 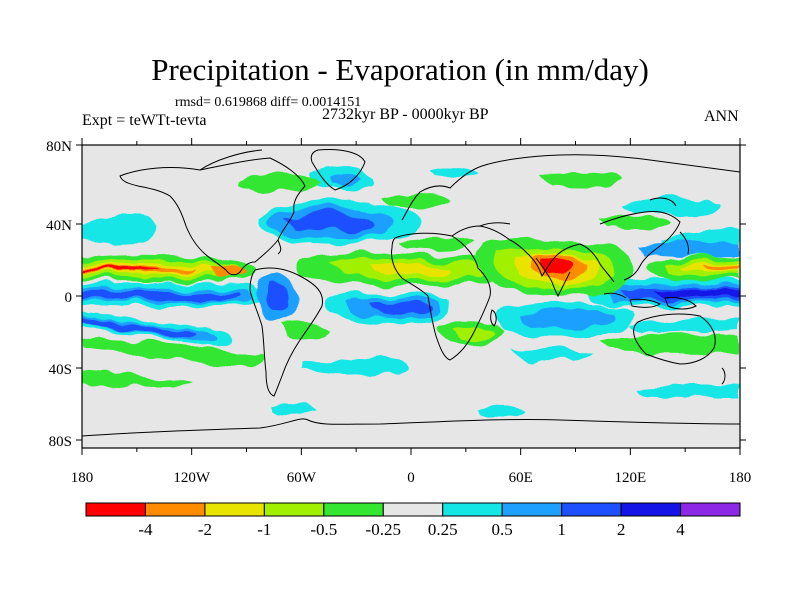 I want to click on lon-labels: 180 120W 60W 0 60E 120E 180, so click(x=411, y=478).